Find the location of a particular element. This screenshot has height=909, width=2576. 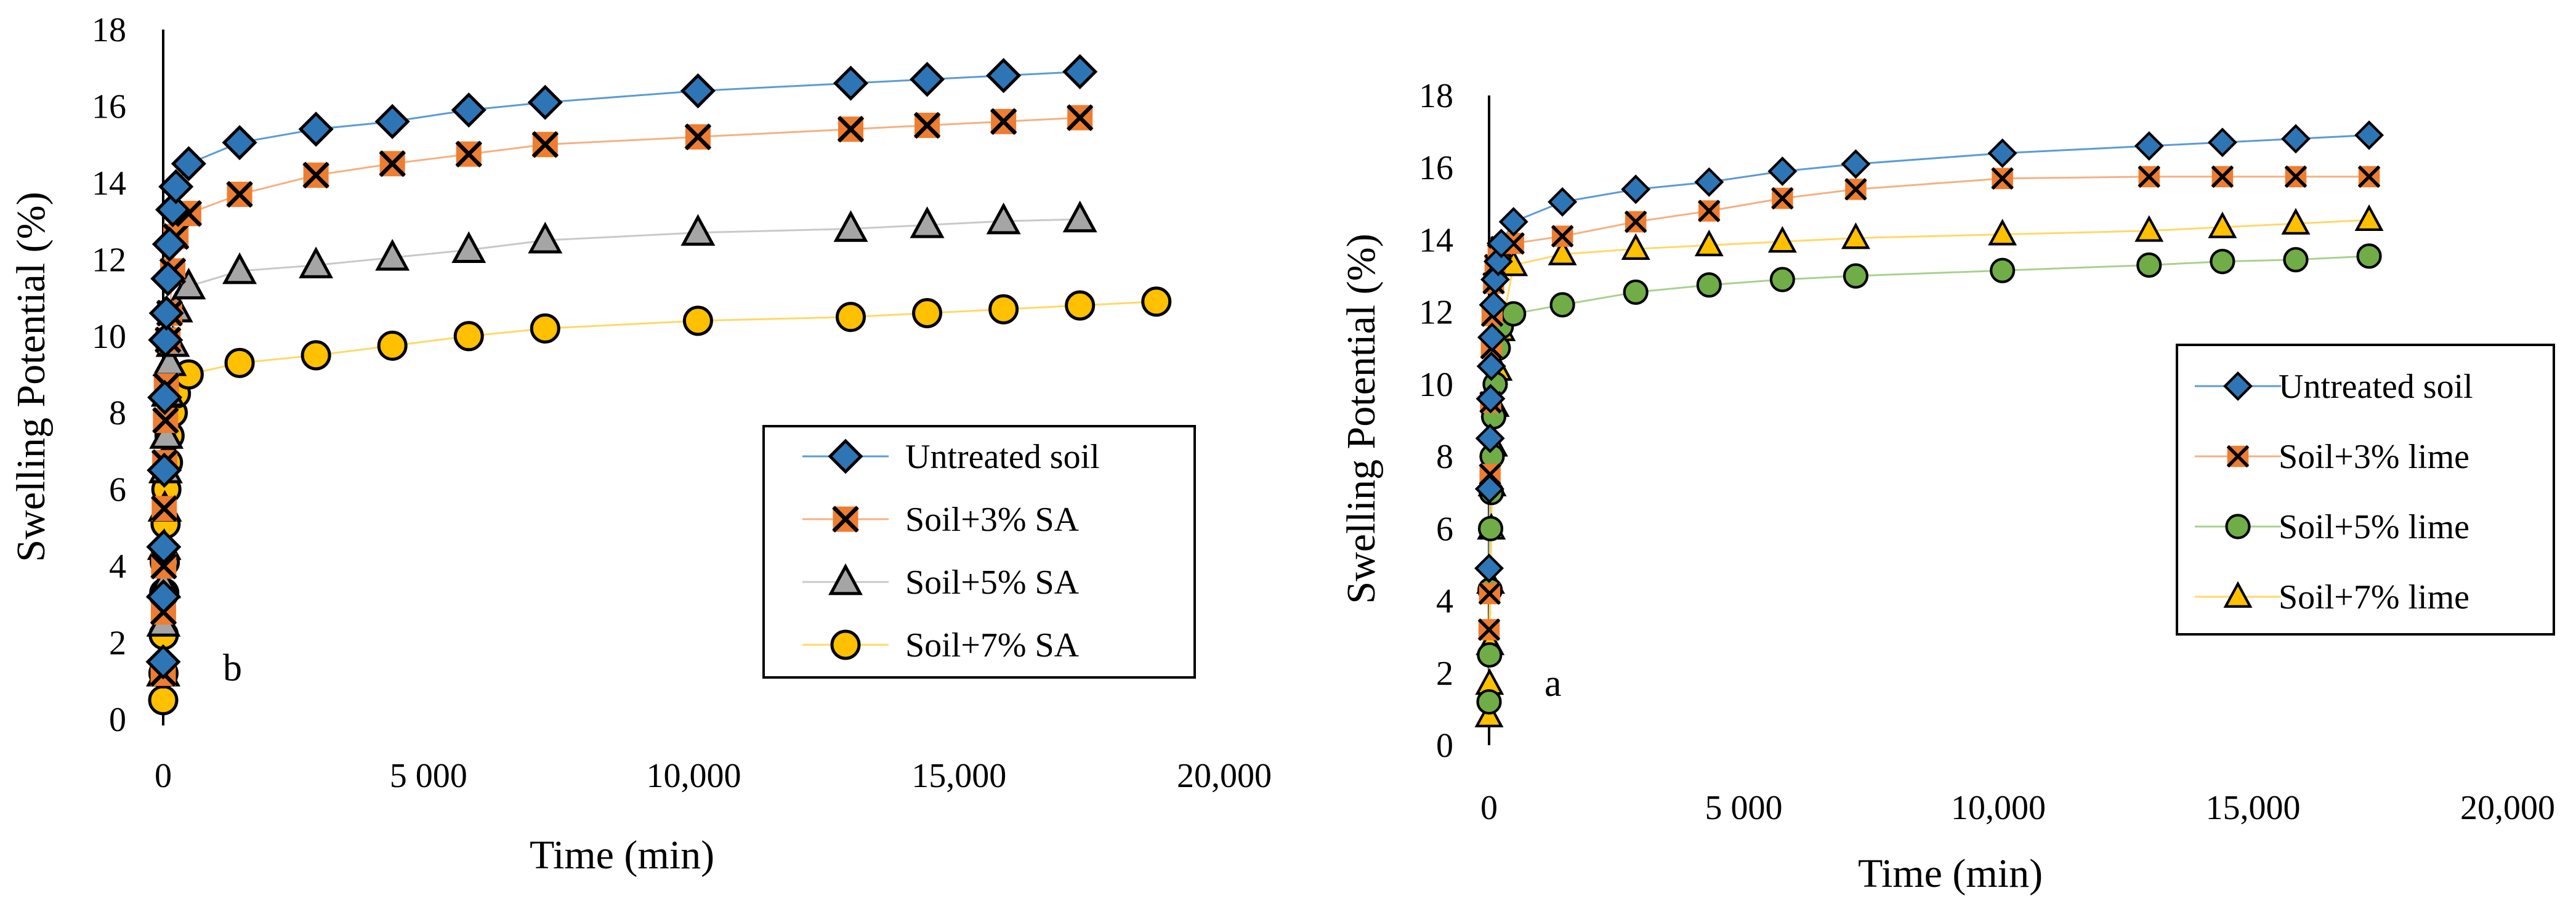

panel-label: a is located at coordinates (1553, 684).